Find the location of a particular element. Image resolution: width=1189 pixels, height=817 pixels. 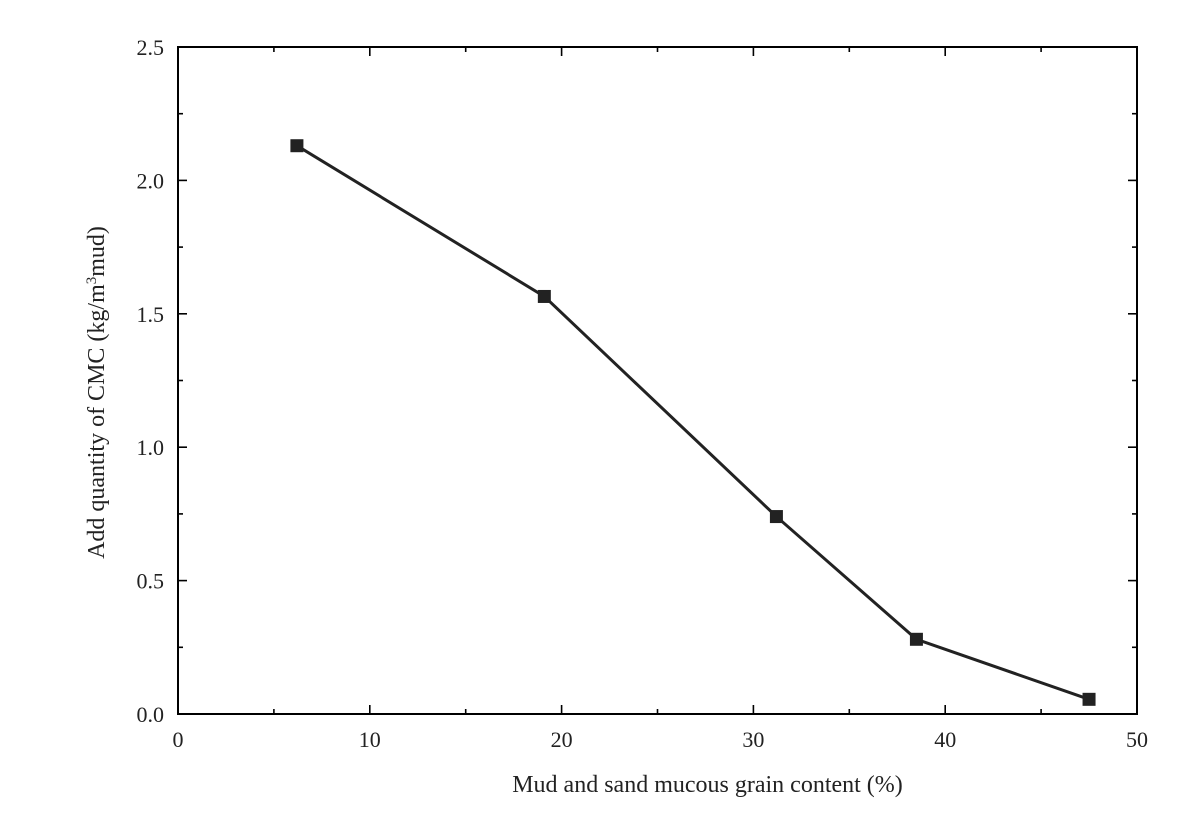

y-axis-label-main: Add quantity of CMC (kg/m is located at coordinates (97, 421).